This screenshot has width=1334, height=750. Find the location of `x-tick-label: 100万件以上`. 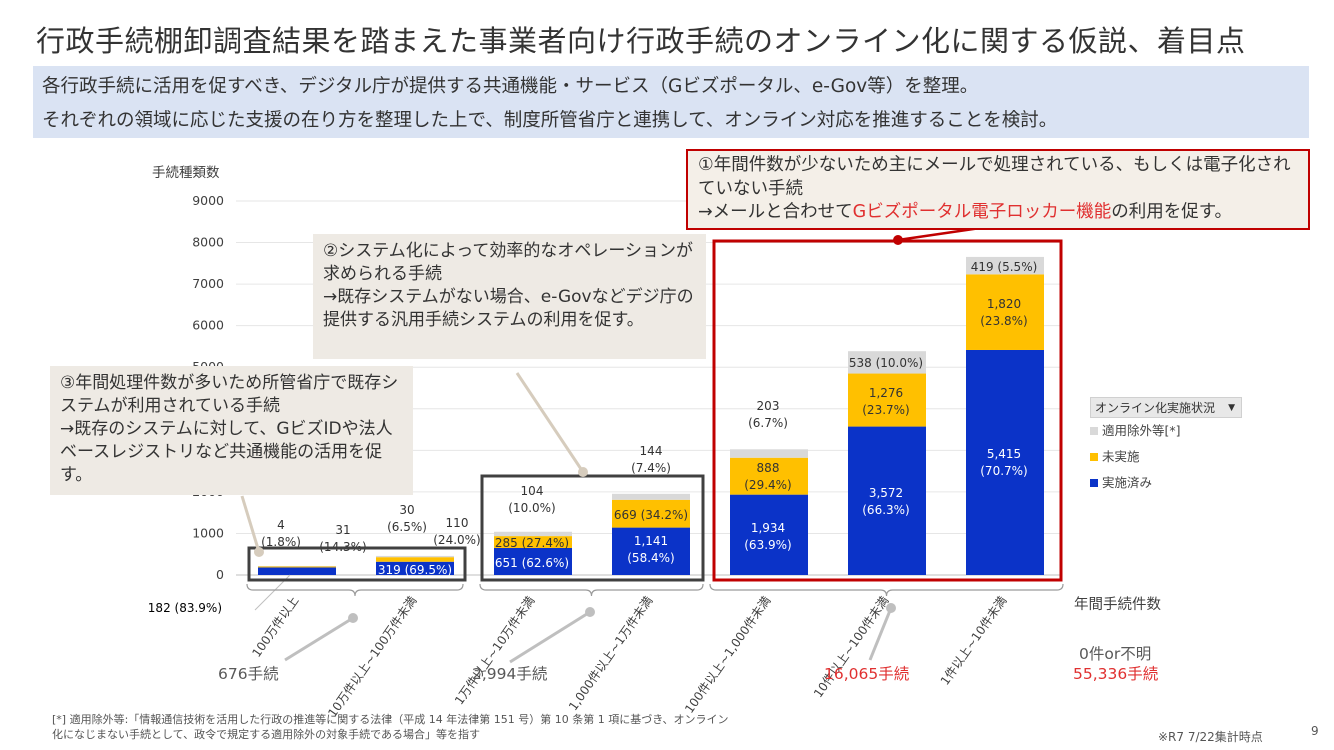

x-tick-label: 100万件以上 is located at coordinates (275, 627).